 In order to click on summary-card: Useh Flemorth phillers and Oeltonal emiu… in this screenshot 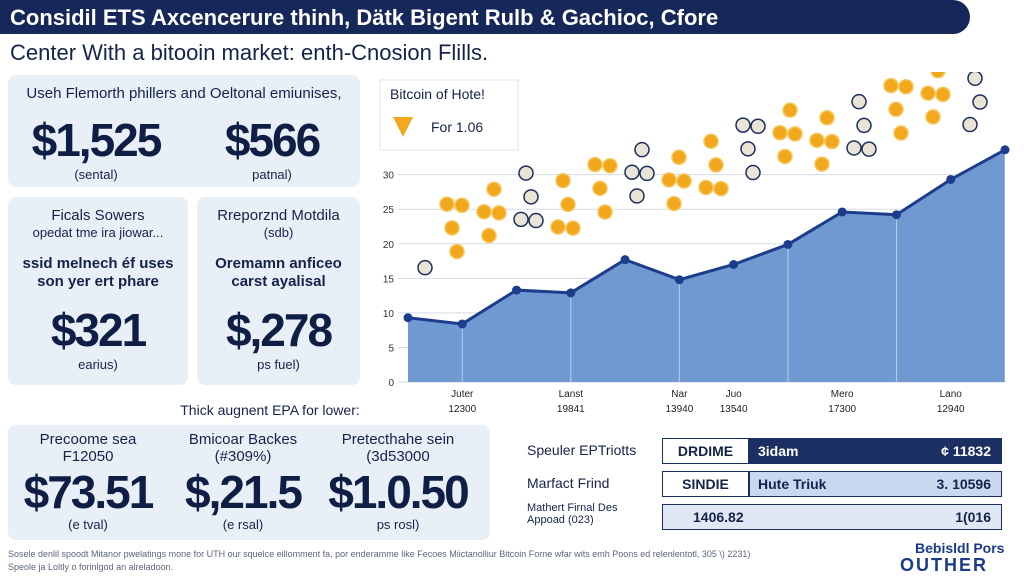, I will do `click(184, 131)`.